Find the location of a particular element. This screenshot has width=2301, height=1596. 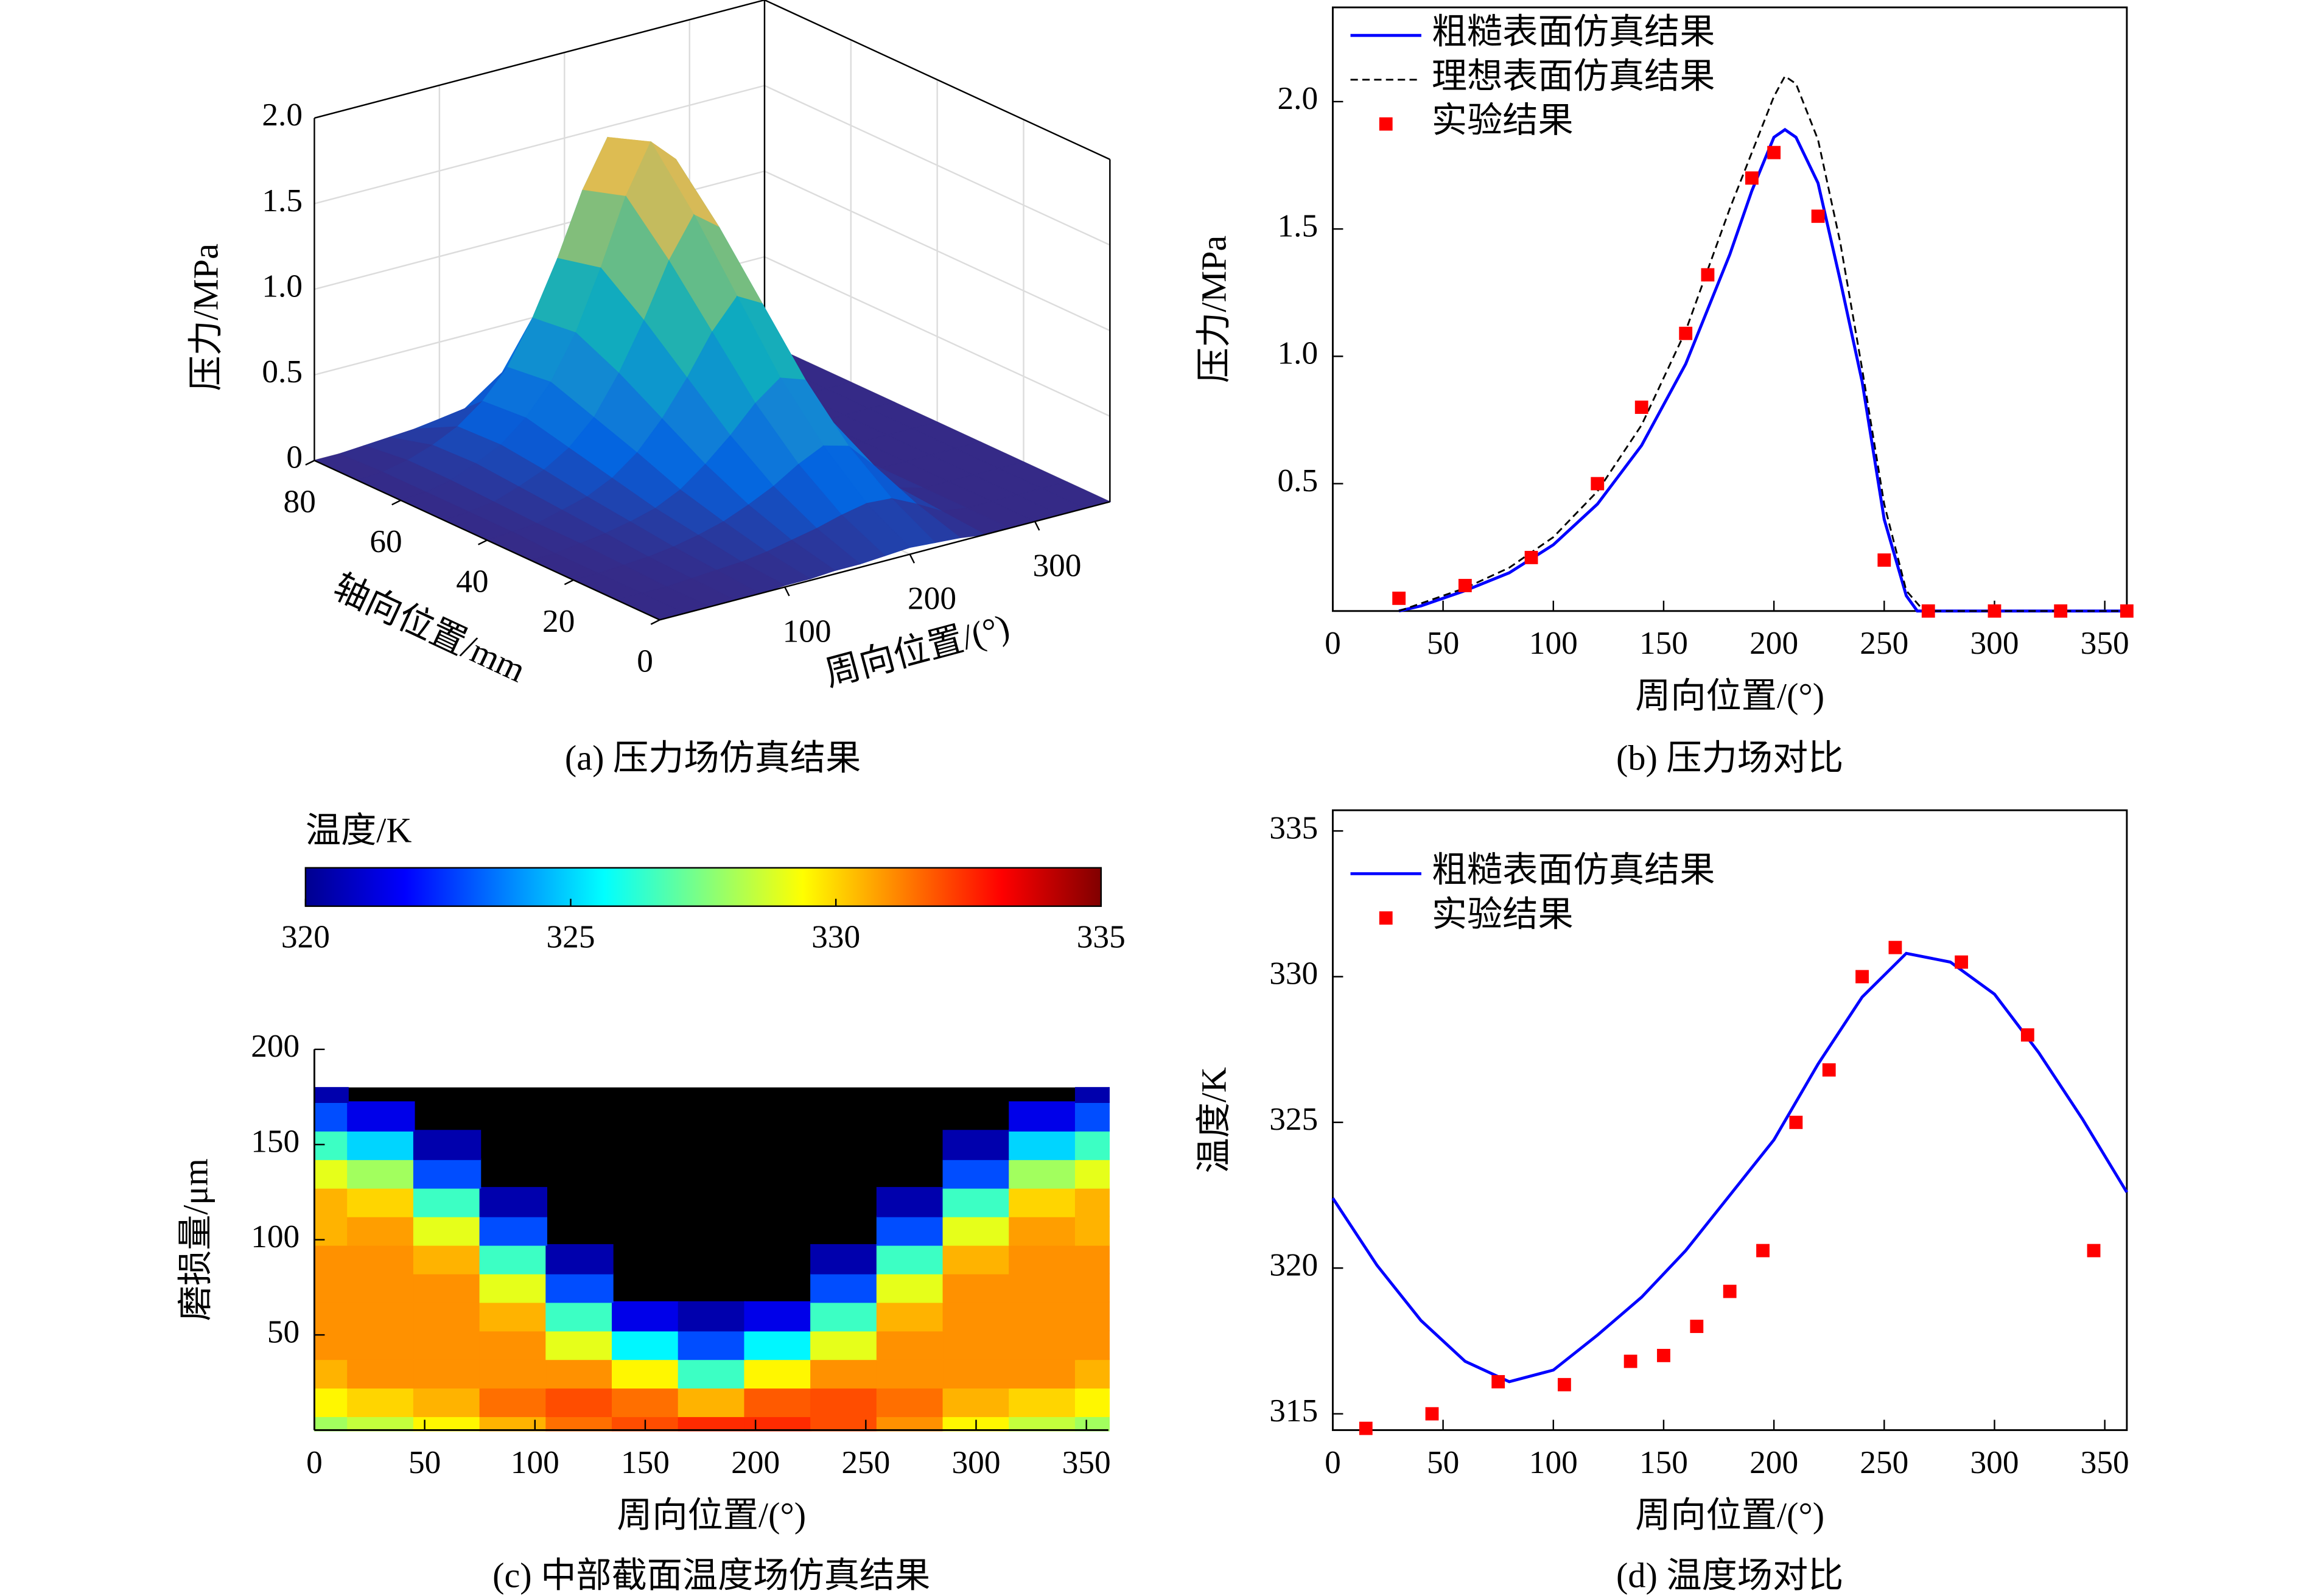

x-tick-label: 0 is located at coordinates (1333, 643).